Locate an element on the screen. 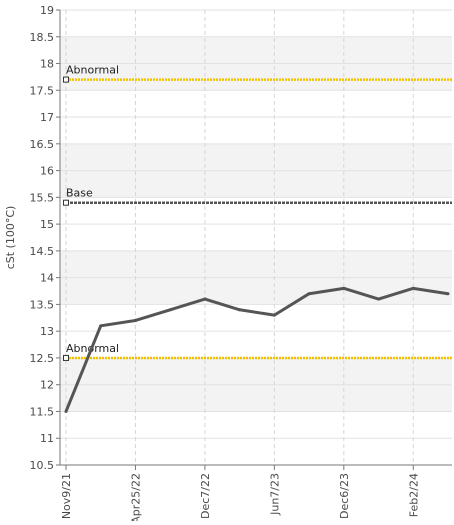 The height and width of the screenshot is (525, 454). y-axis-label: cSt (100°C) is located at coordinates (10, 238).